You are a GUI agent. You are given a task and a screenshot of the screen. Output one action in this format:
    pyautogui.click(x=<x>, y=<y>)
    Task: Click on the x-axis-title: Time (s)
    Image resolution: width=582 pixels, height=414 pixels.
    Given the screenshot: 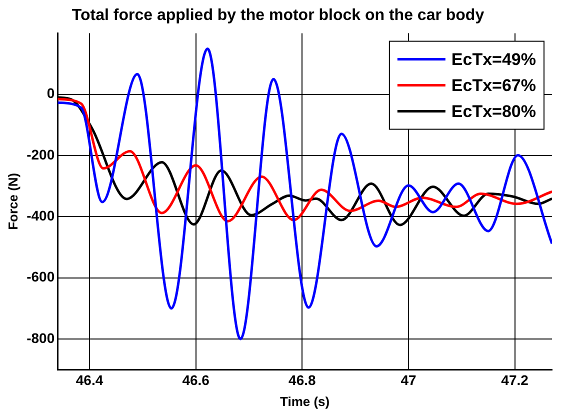 What is the action you would take?
    pyautogui.click(x=305, y=401)
    